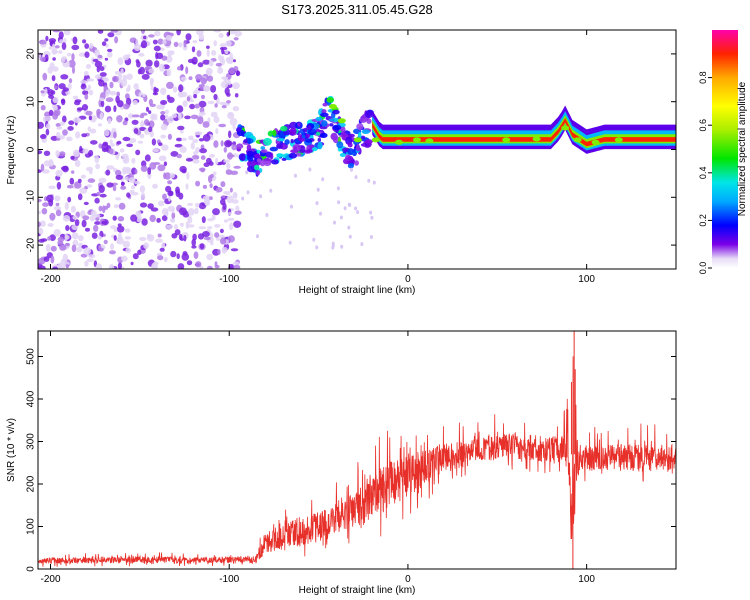  I want to click on x-tick-label: 100, so click(586, 579).